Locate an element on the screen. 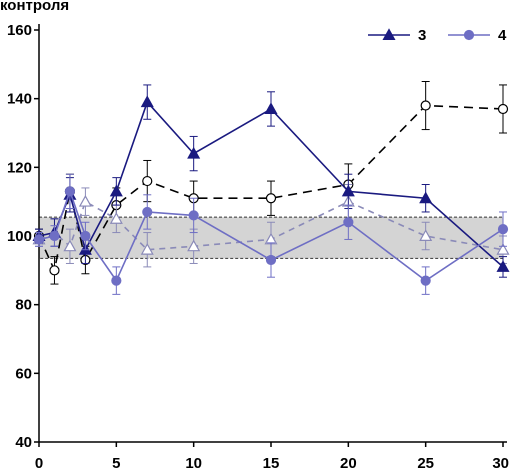 This screenshot has width=511, height=474. y-tick-label: 80 is located at coordinates (23, 305).